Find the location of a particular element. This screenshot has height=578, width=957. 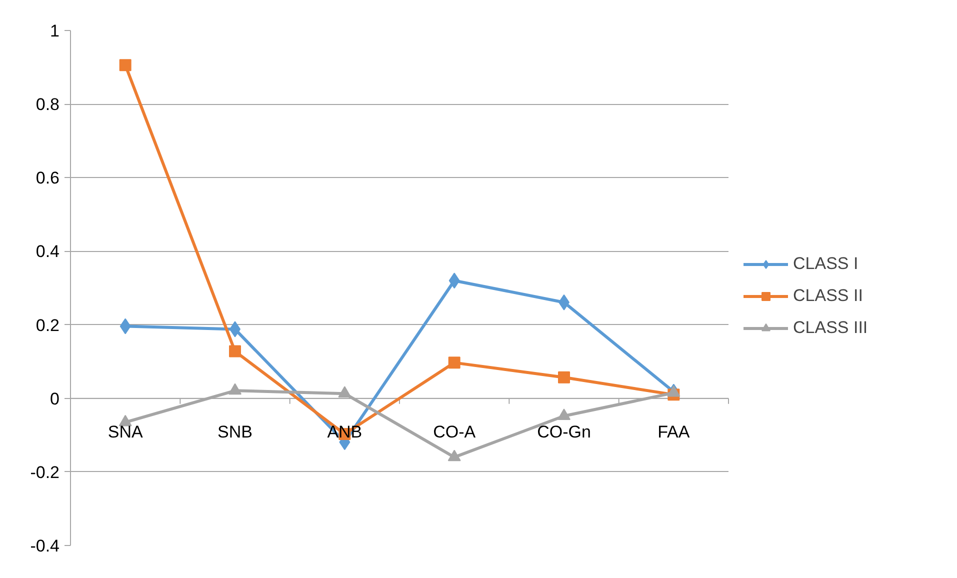

y-tick-label: -0.2 is located at coordinates (45, 472).